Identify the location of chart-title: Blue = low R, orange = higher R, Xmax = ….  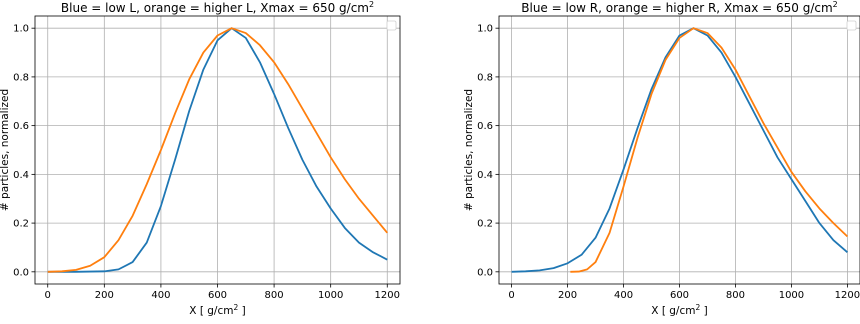
(679, 7).